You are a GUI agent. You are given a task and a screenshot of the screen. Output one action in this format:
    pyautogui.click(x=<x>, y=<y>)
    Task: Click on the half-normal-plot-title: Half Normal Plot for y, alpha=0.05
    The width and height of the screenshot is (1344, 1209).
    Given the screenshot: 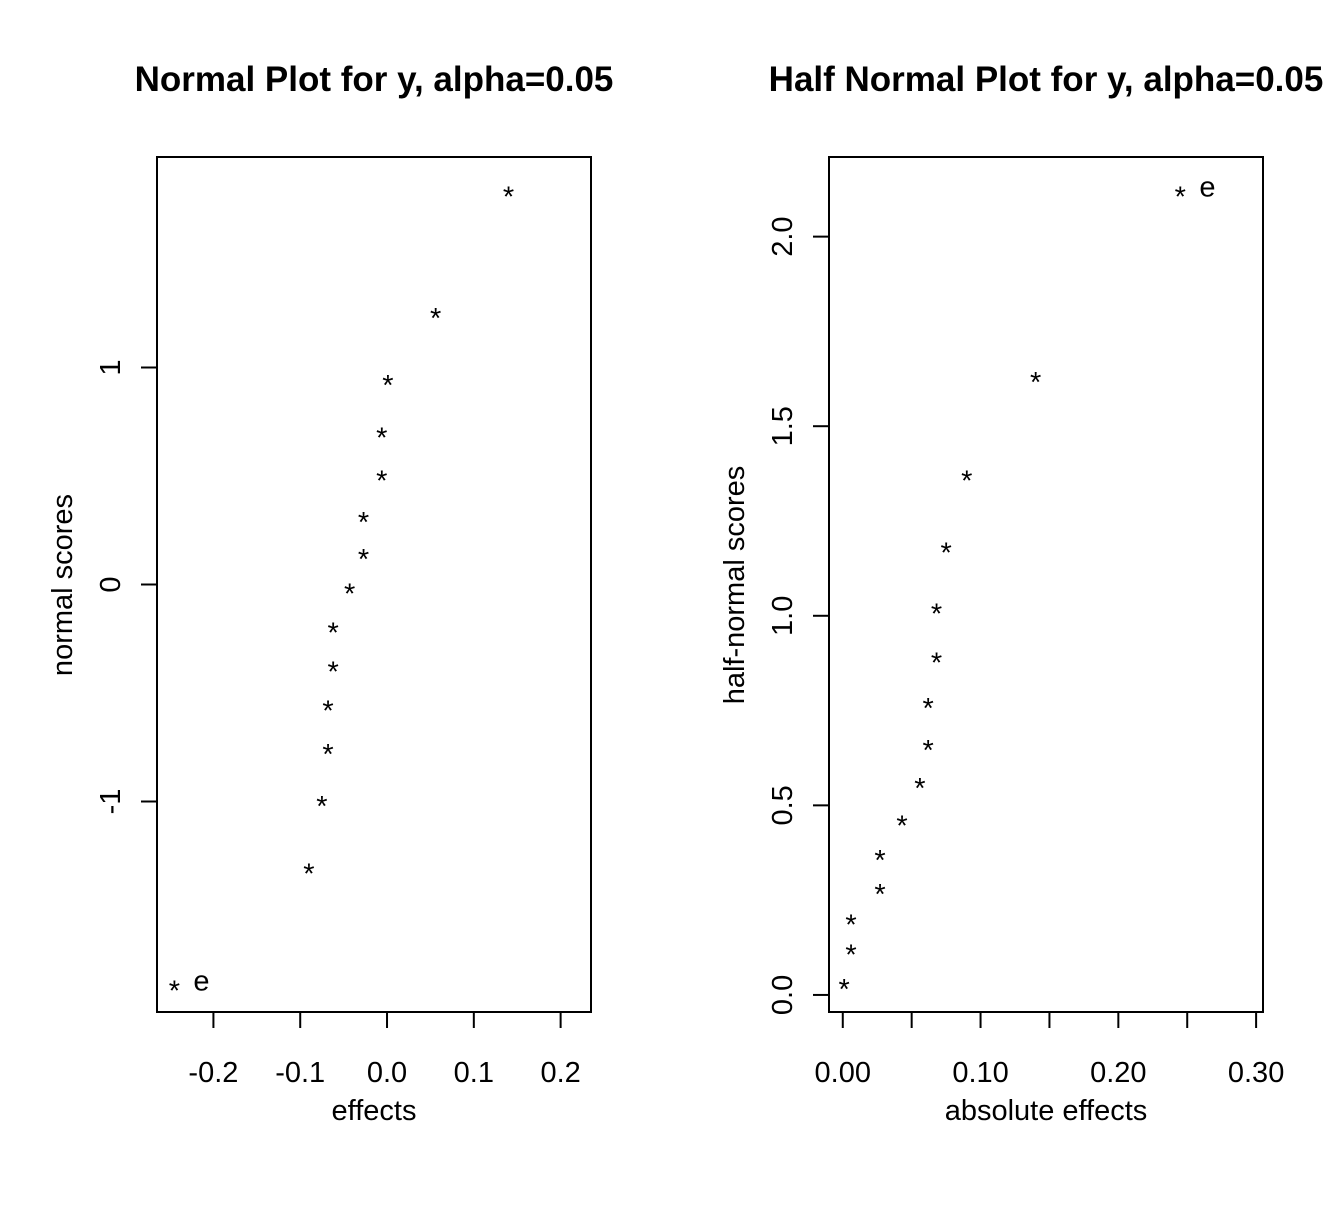 What is the action you would take?
    pyautogui.click(x=1046, y=79)
    